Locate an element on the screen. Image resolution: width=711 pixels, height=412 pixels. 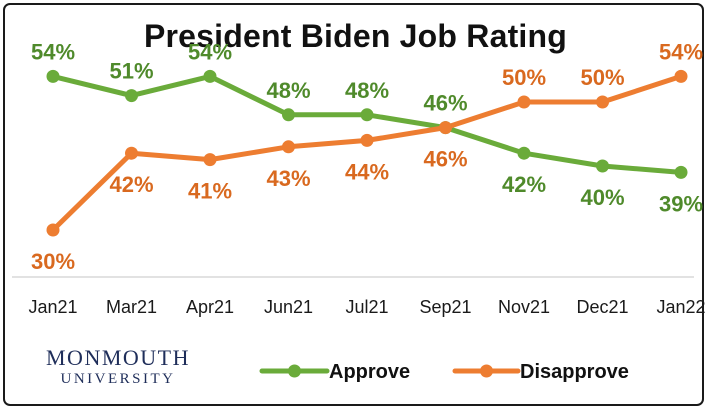
chart-title: President Biden Job Rating is located at coordinates (355, 36).